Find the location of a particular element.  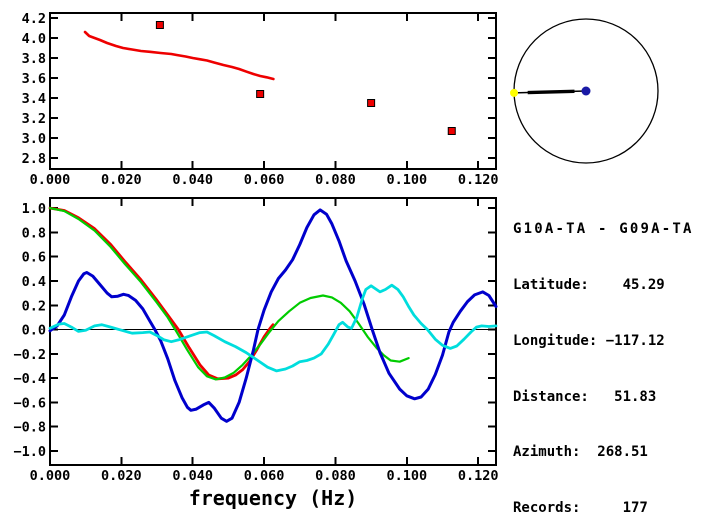

azimuth-compass is located at coordinates (584, 91).